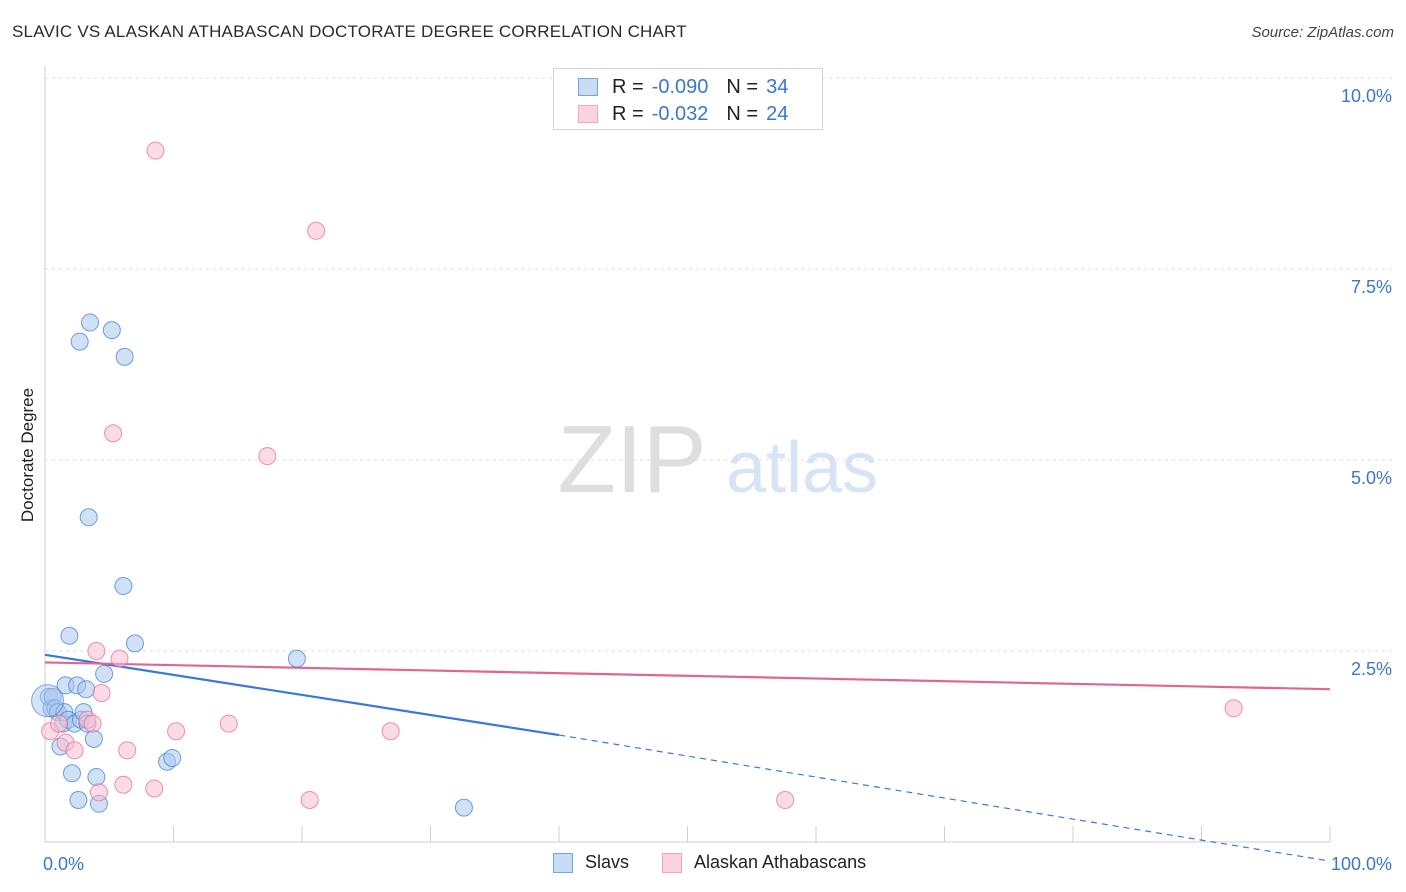 The image size is (1406, 892). I want to click on series-legend-athabascans: Alaskan Athabascans, so click(764, 862).